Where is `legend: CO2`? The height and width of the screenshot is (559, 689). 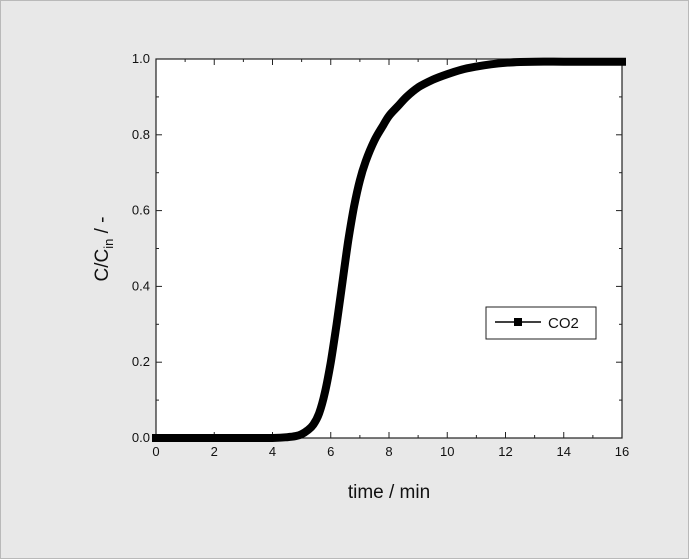 legend: CO2 is located at coordinates (541, 323).